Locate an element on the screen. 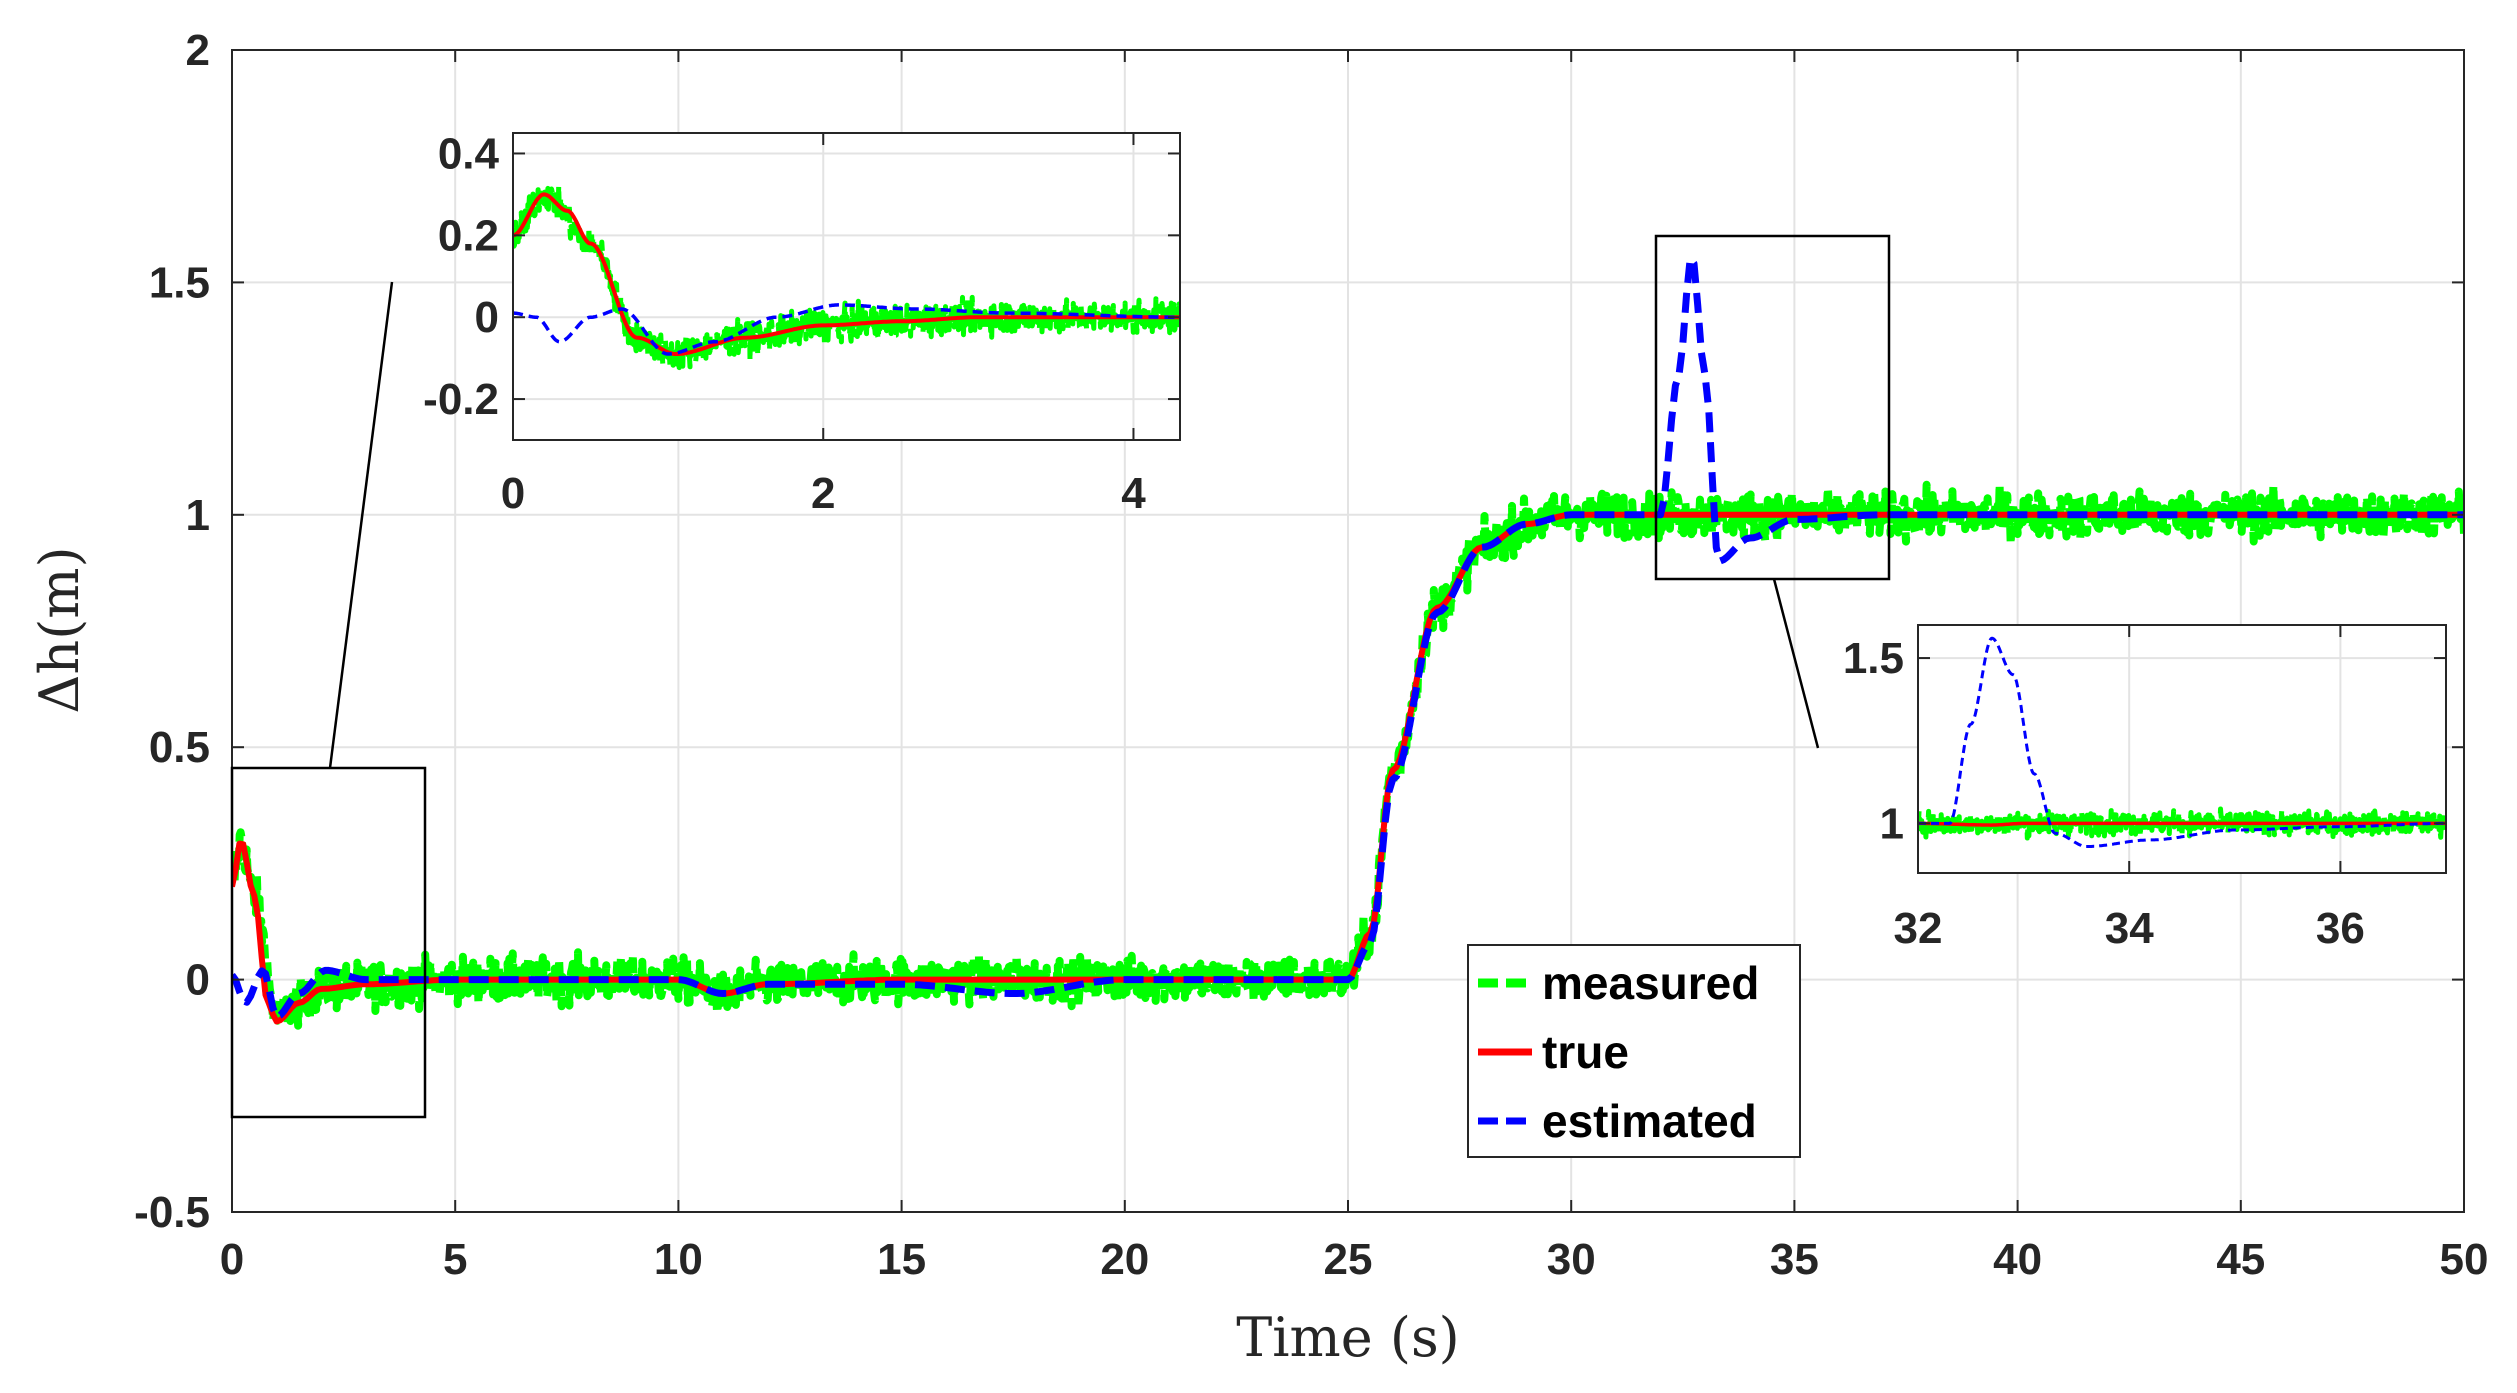  inset1-xtick-label: 2 is located at coordinates (823, 493).